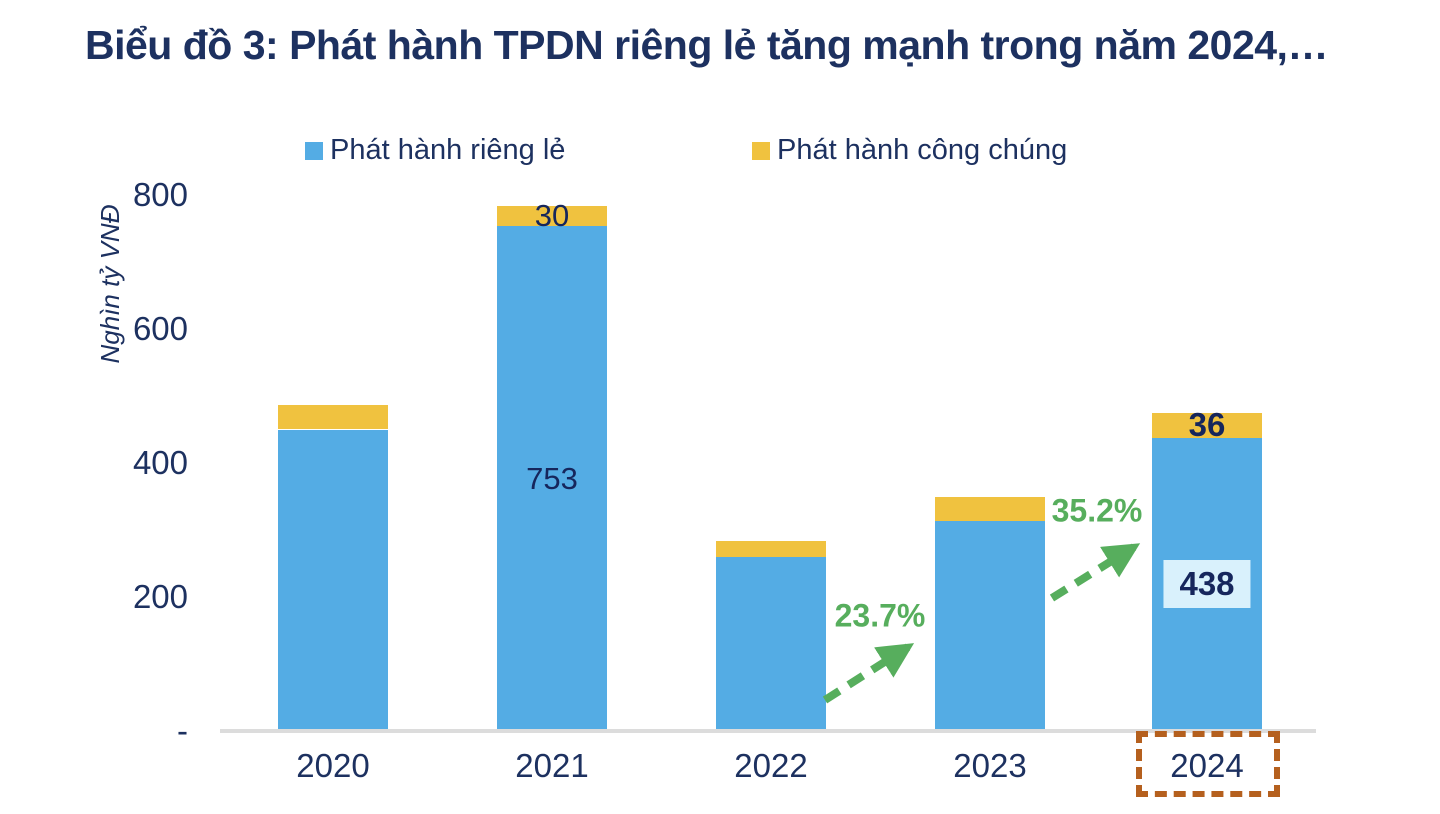  I want to click on x-tick-label-2020: 2020, so click(333, 765).